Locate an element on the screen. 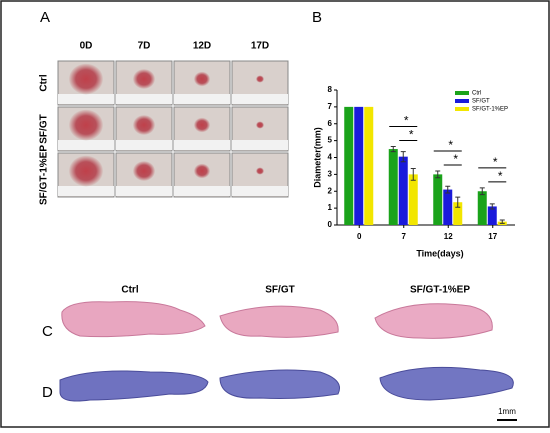 The height and width of the screenshot is (433, 550). x-axis-label: Time(days) is located at coordinates (439, 253).